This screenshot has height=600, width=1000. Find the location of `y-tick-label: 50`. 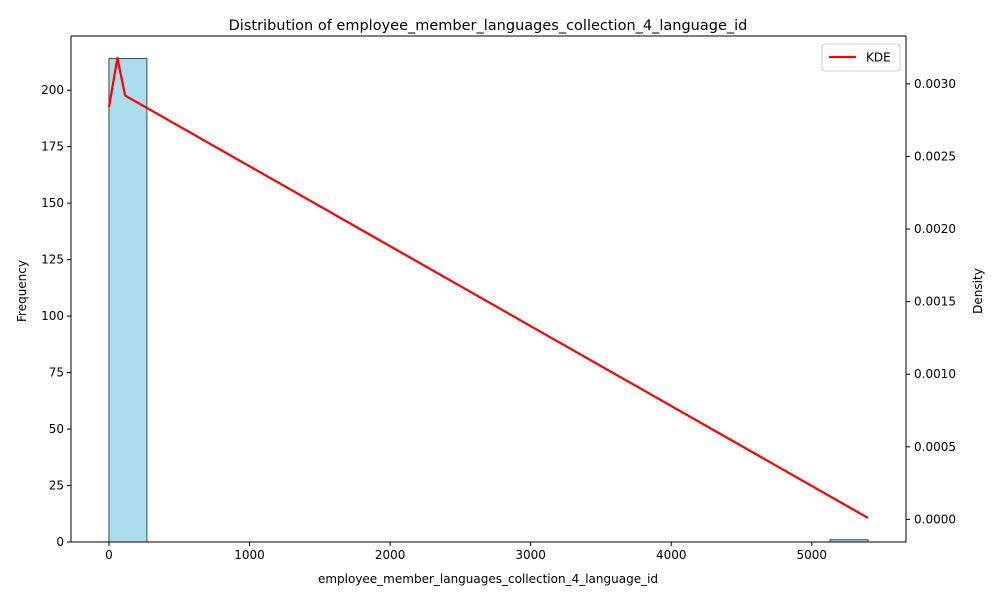

y-tick-label: 50 is located at coordinates (56, 429).